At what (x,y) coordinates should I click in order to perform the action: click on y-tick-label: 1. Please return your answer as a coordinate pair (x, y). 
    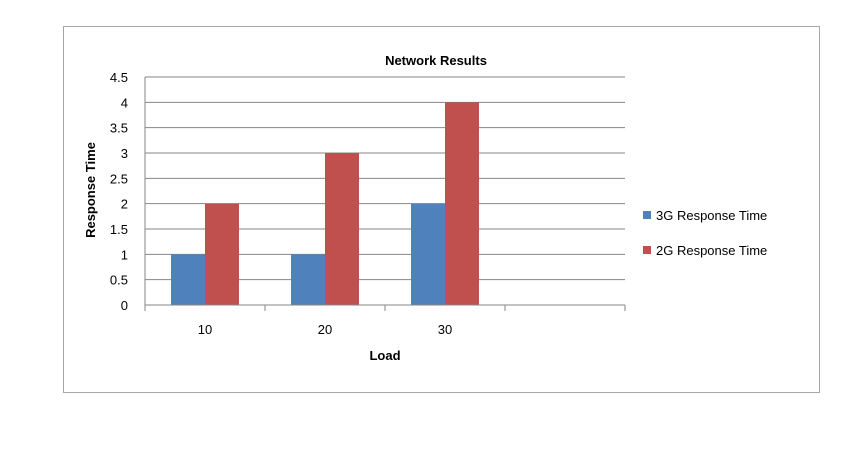
    Looking at the image, I should click on (124, 254).